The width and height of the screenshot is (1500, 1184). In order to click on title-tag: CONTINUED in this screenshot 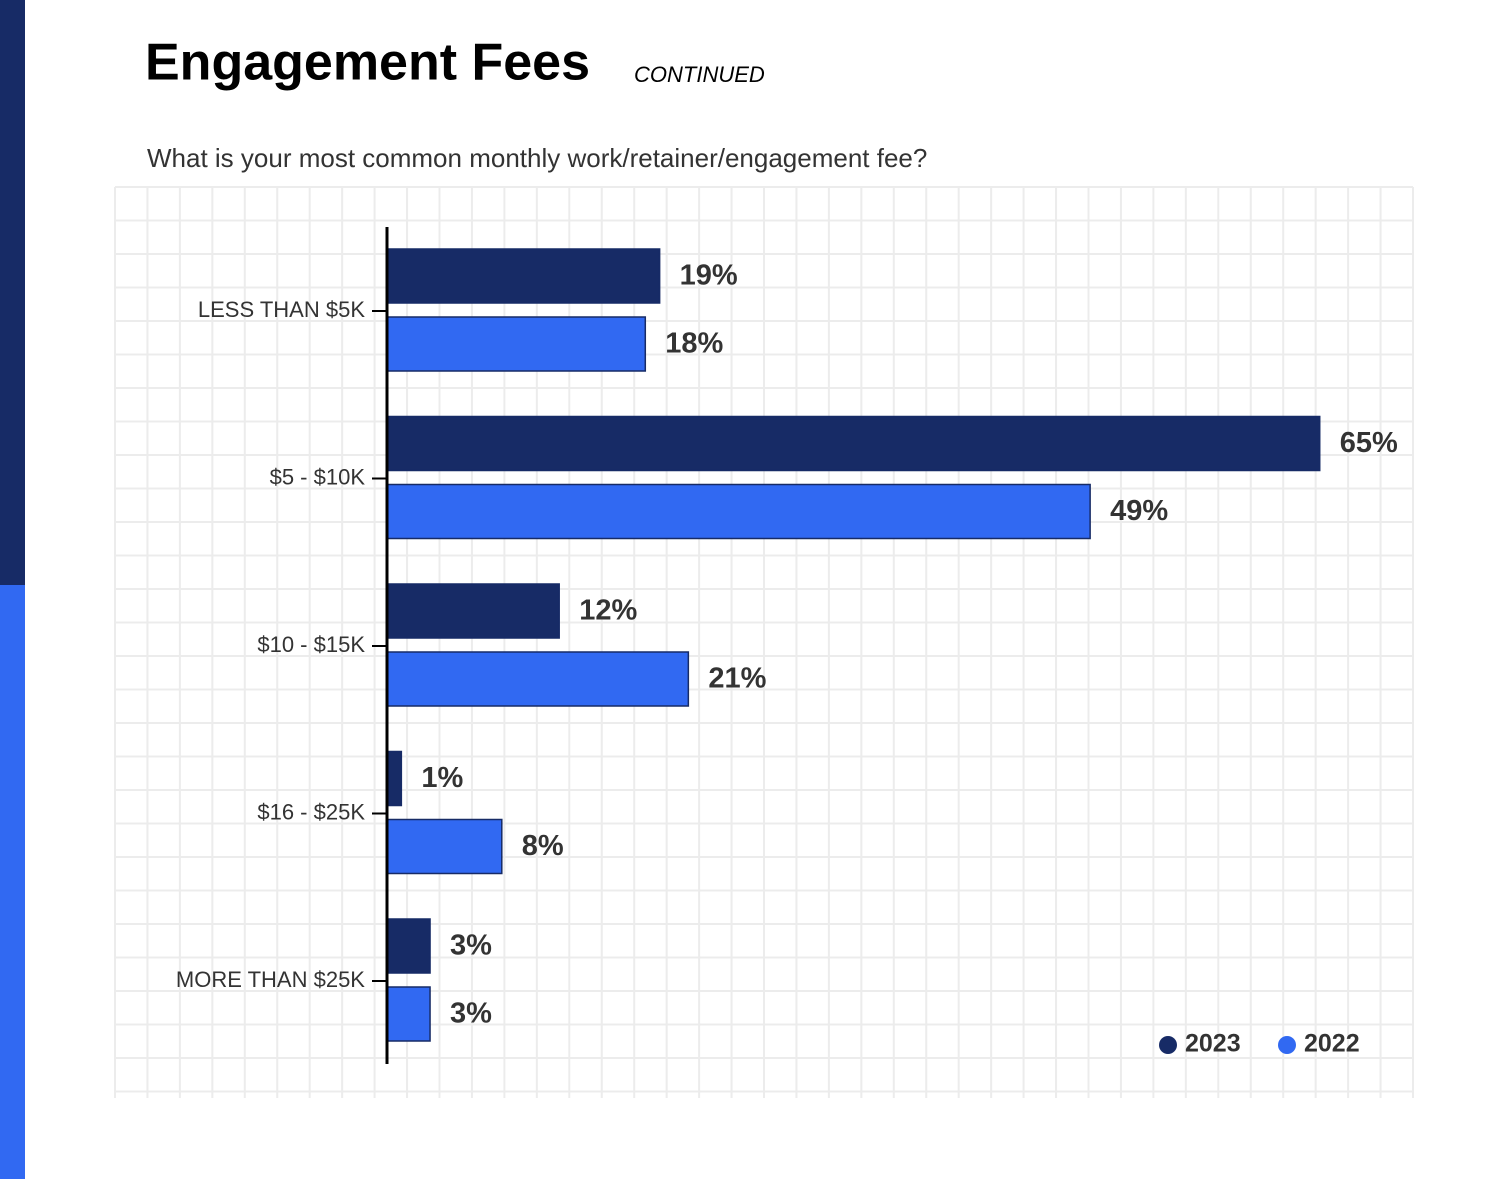, I will do `click(699, 74)`.